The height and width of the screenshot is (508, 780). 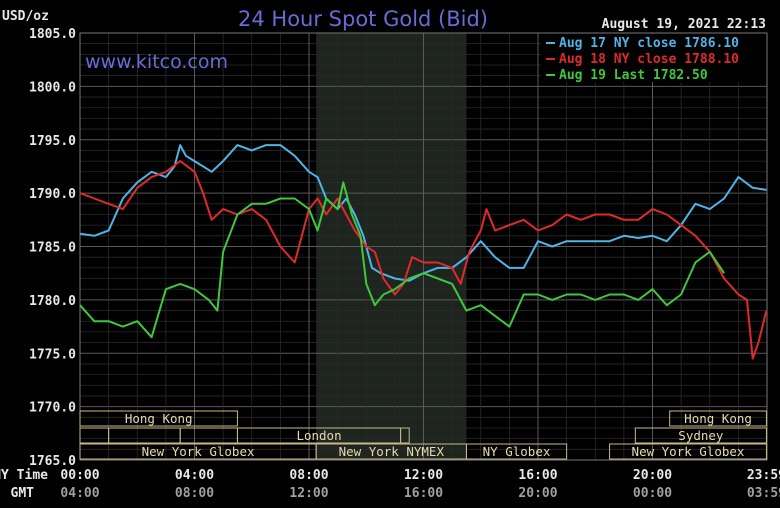 I want to click on x-tick-label-ny: 23:59, so click(x=763, y=475).